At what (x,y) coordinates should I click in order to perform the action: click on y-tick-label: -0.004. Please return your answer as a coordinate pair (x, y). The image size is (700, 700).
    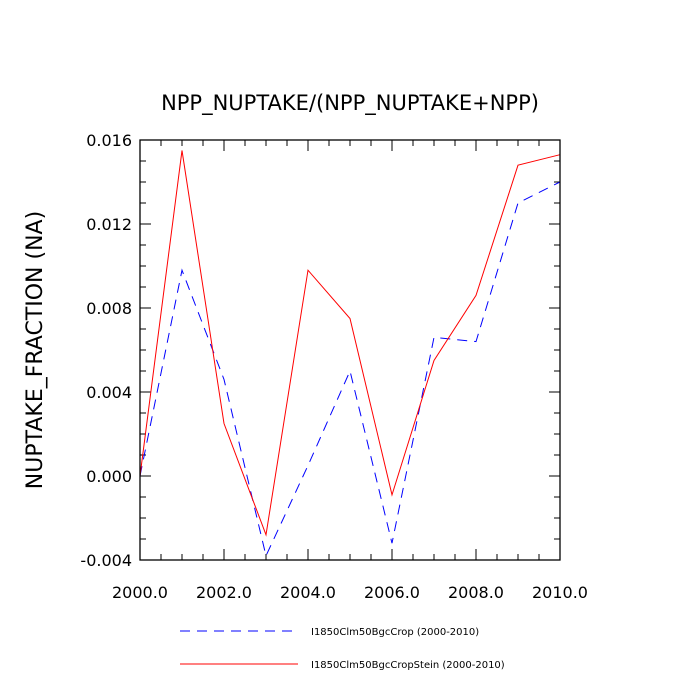
    Looking at the image, I should click on (106, 560).